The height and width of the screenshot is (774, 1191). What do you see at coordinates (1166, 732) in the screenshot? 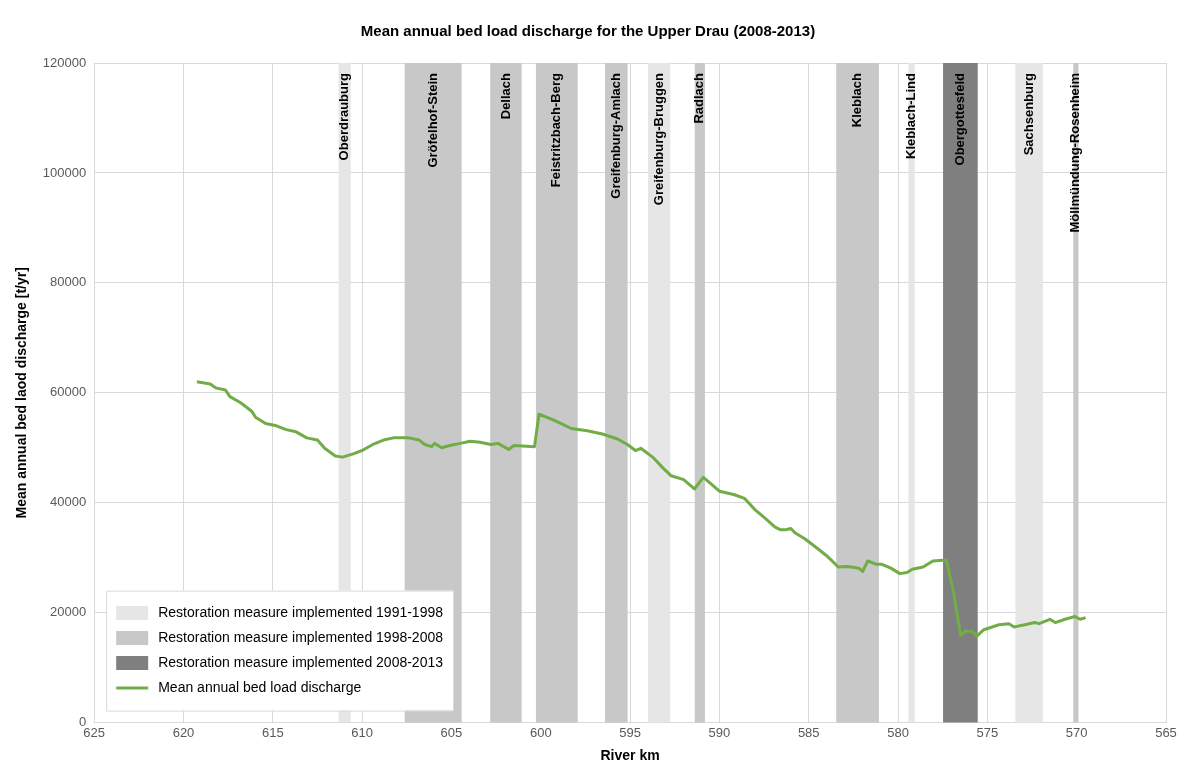
I see `x-tick-label: 565` at bounding box center [1166, 732].